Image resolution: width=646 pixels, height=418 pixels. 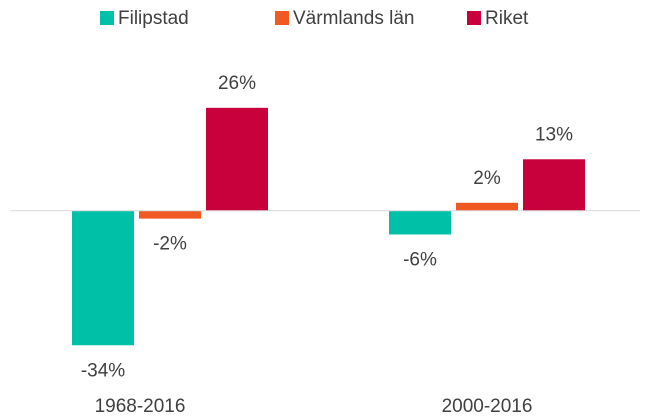 I want to click on legend-label: Riket, so click(x=507, y=18).